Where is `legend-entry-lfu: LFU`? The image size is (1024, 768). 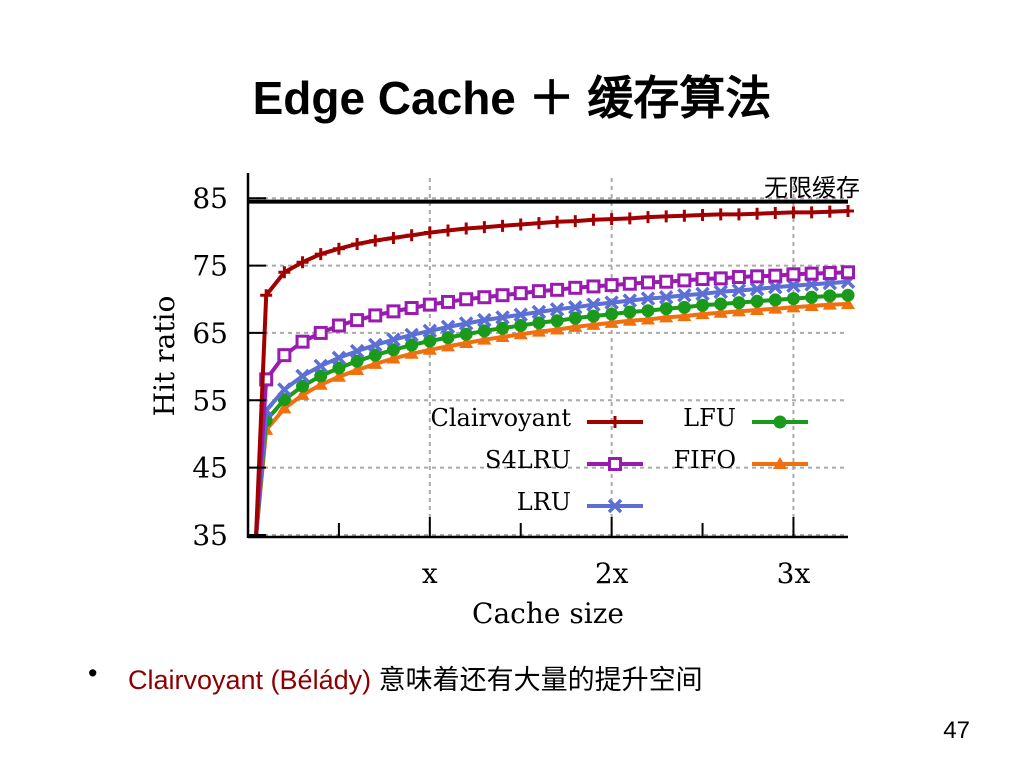 legend-entry-lfu: LFU is located at coordinates (745, 418).